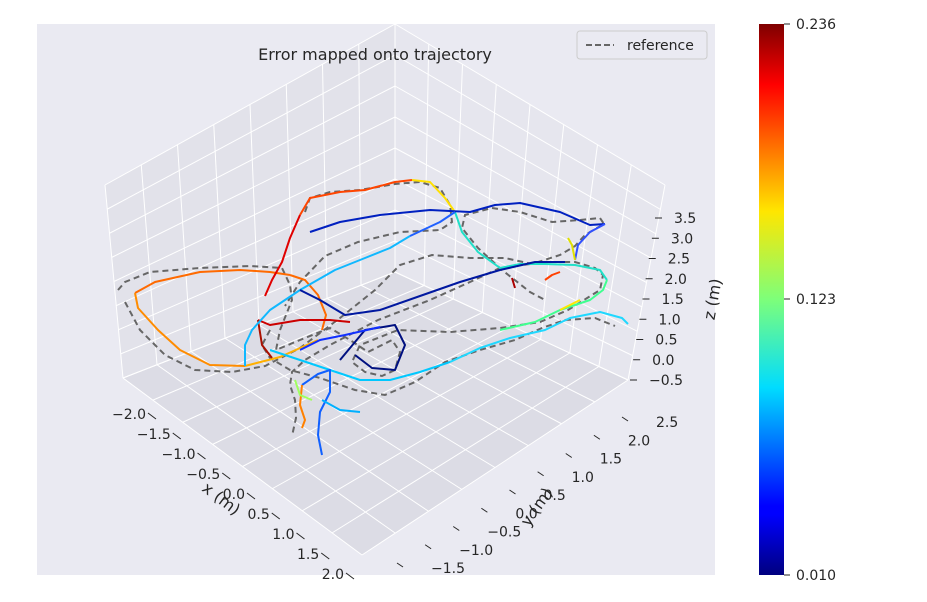 This screenshot has height=602, width=927. What do you see at coordinates (526, 514) in the screenshot?
I see `y-tick-label: 0.0` at bounding box center [526, 514].